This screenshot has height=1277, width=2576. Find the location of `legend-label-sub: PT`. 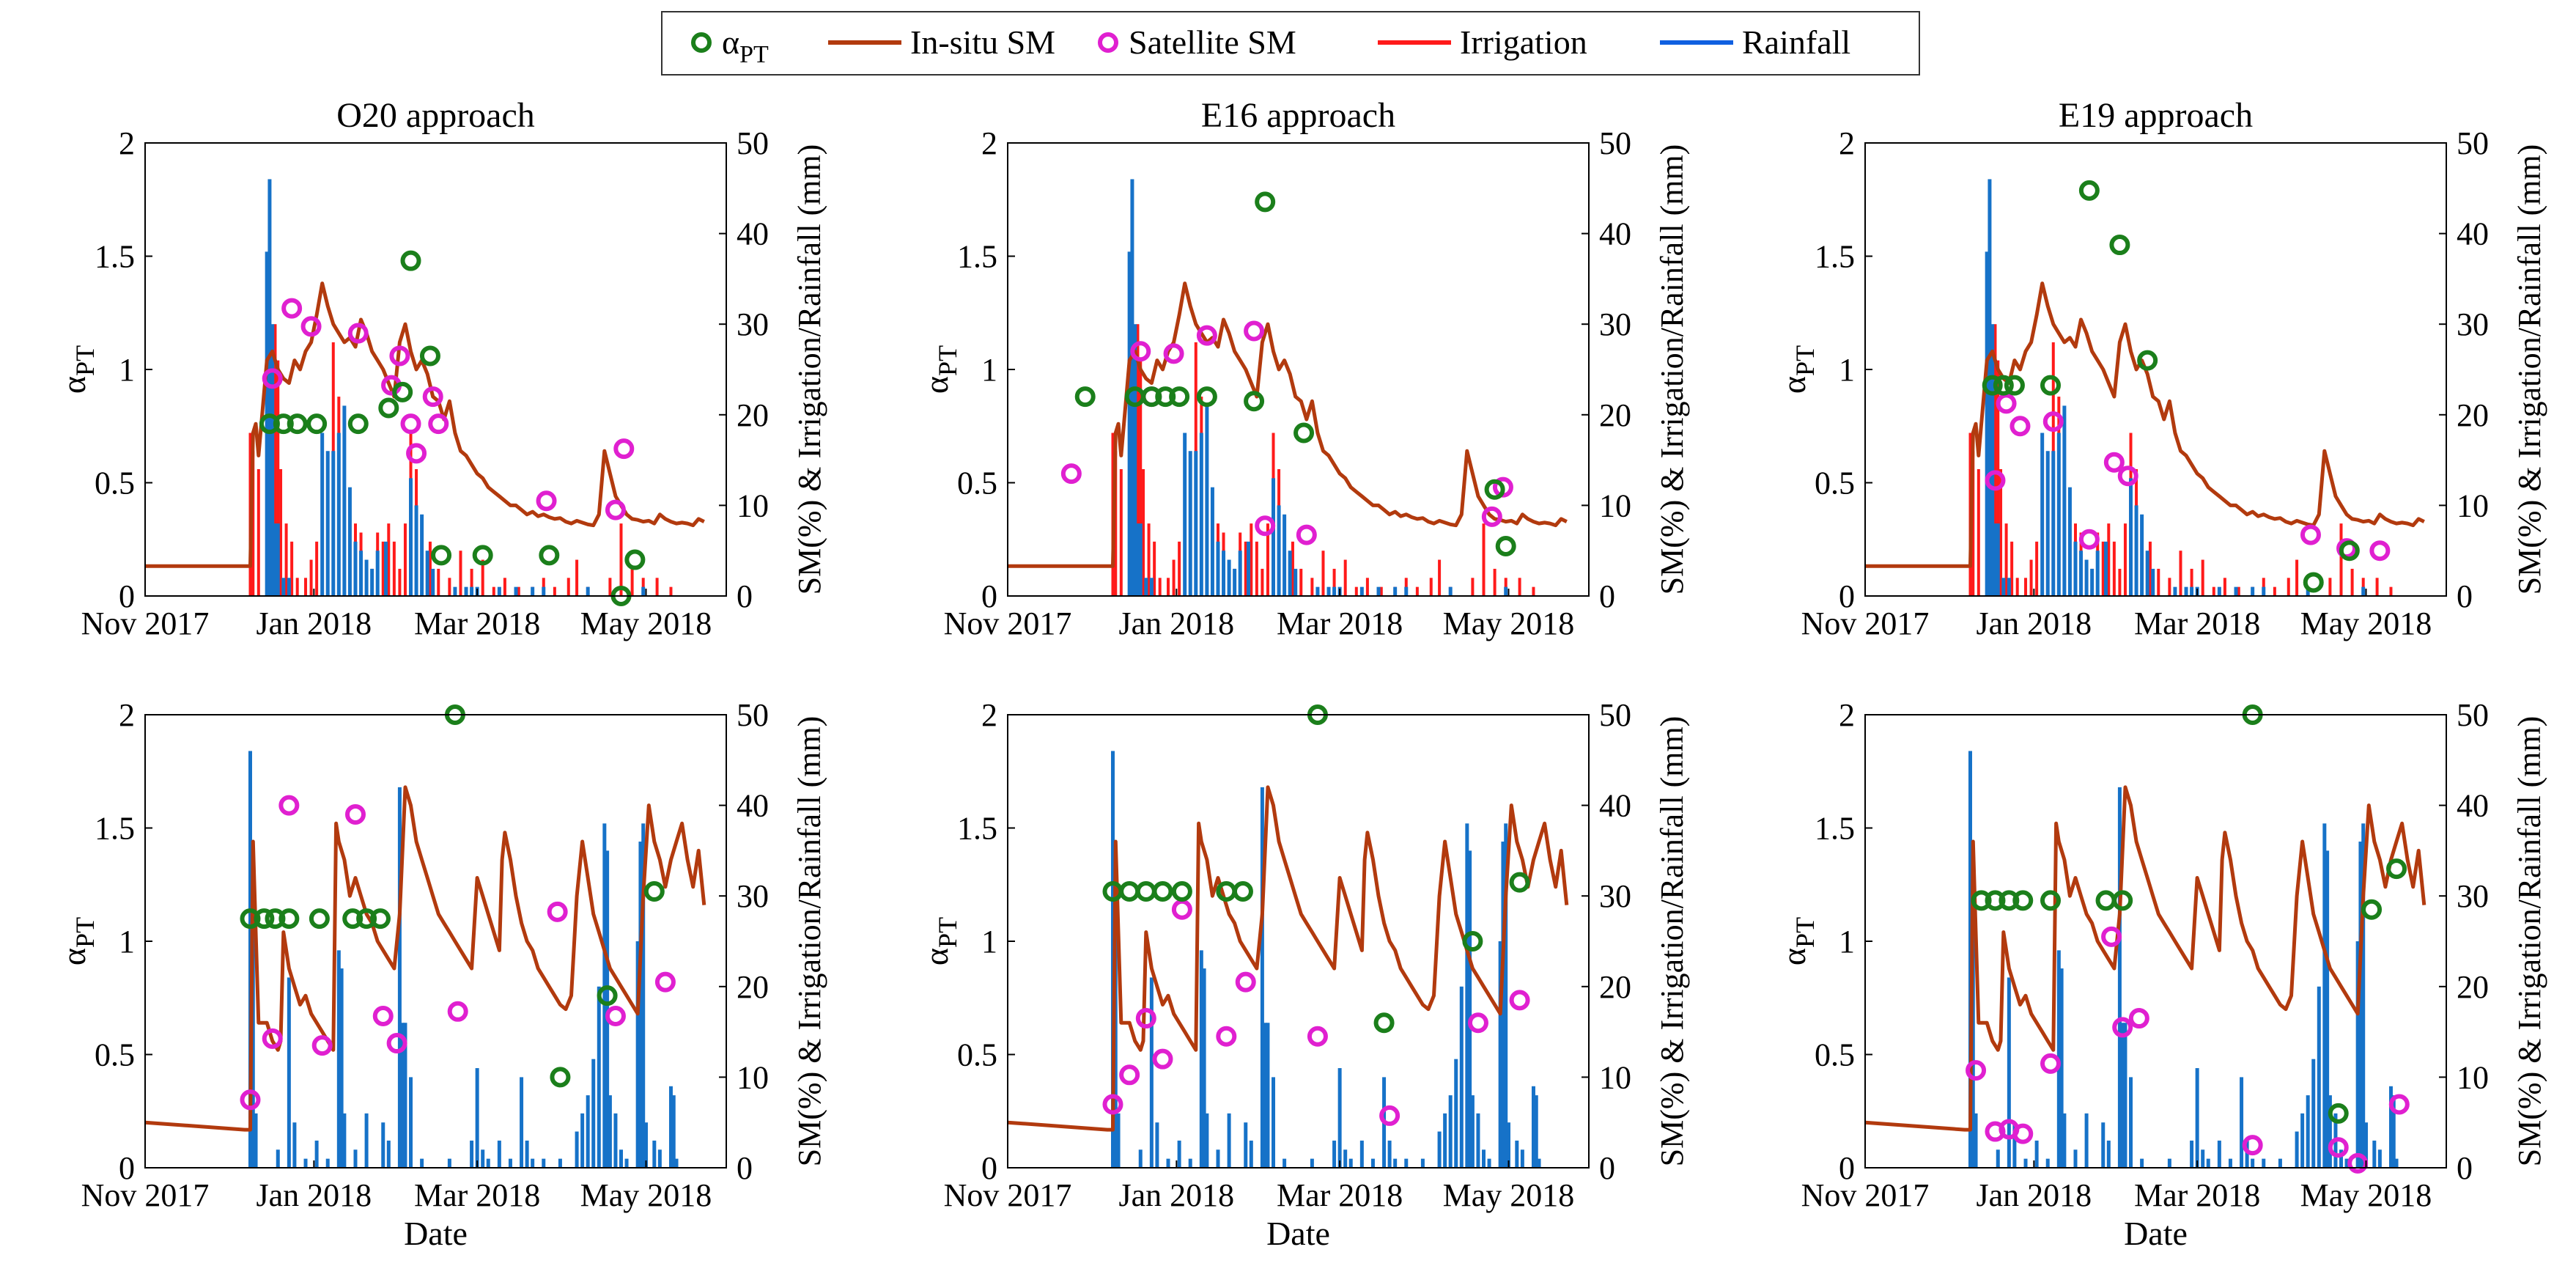

legend-label-sub: PT is located at coordinates (754, 55).